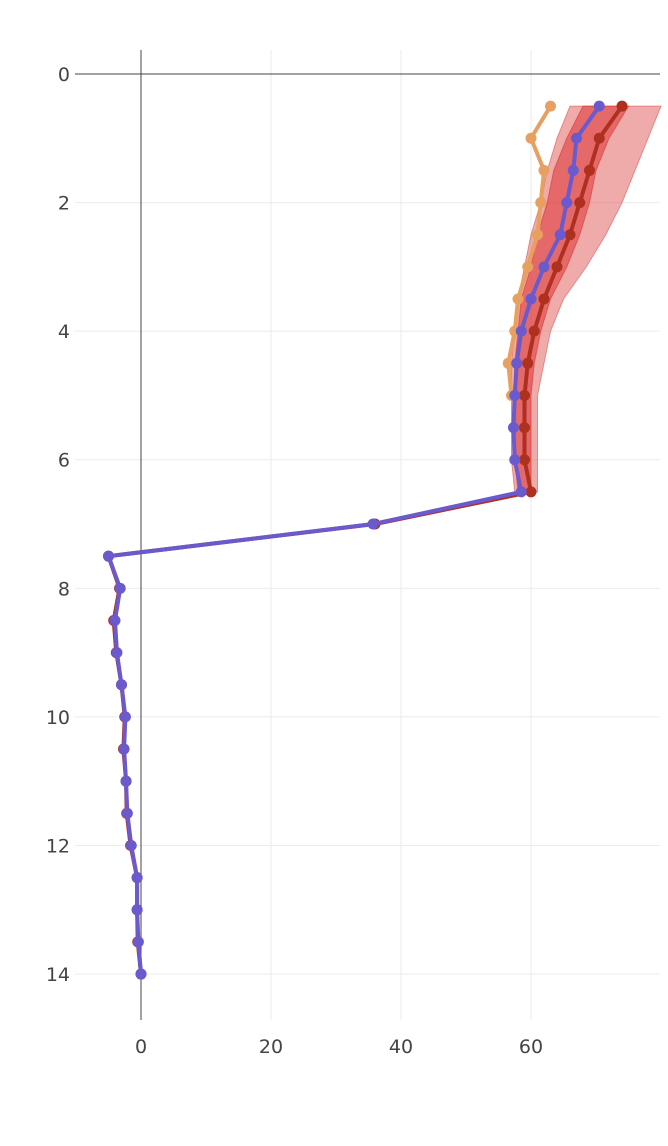  What do you see at coordinates (141, 1047) in the screenshot?
I see `x-tick-label: 0` at bounding box center [141, 1047].